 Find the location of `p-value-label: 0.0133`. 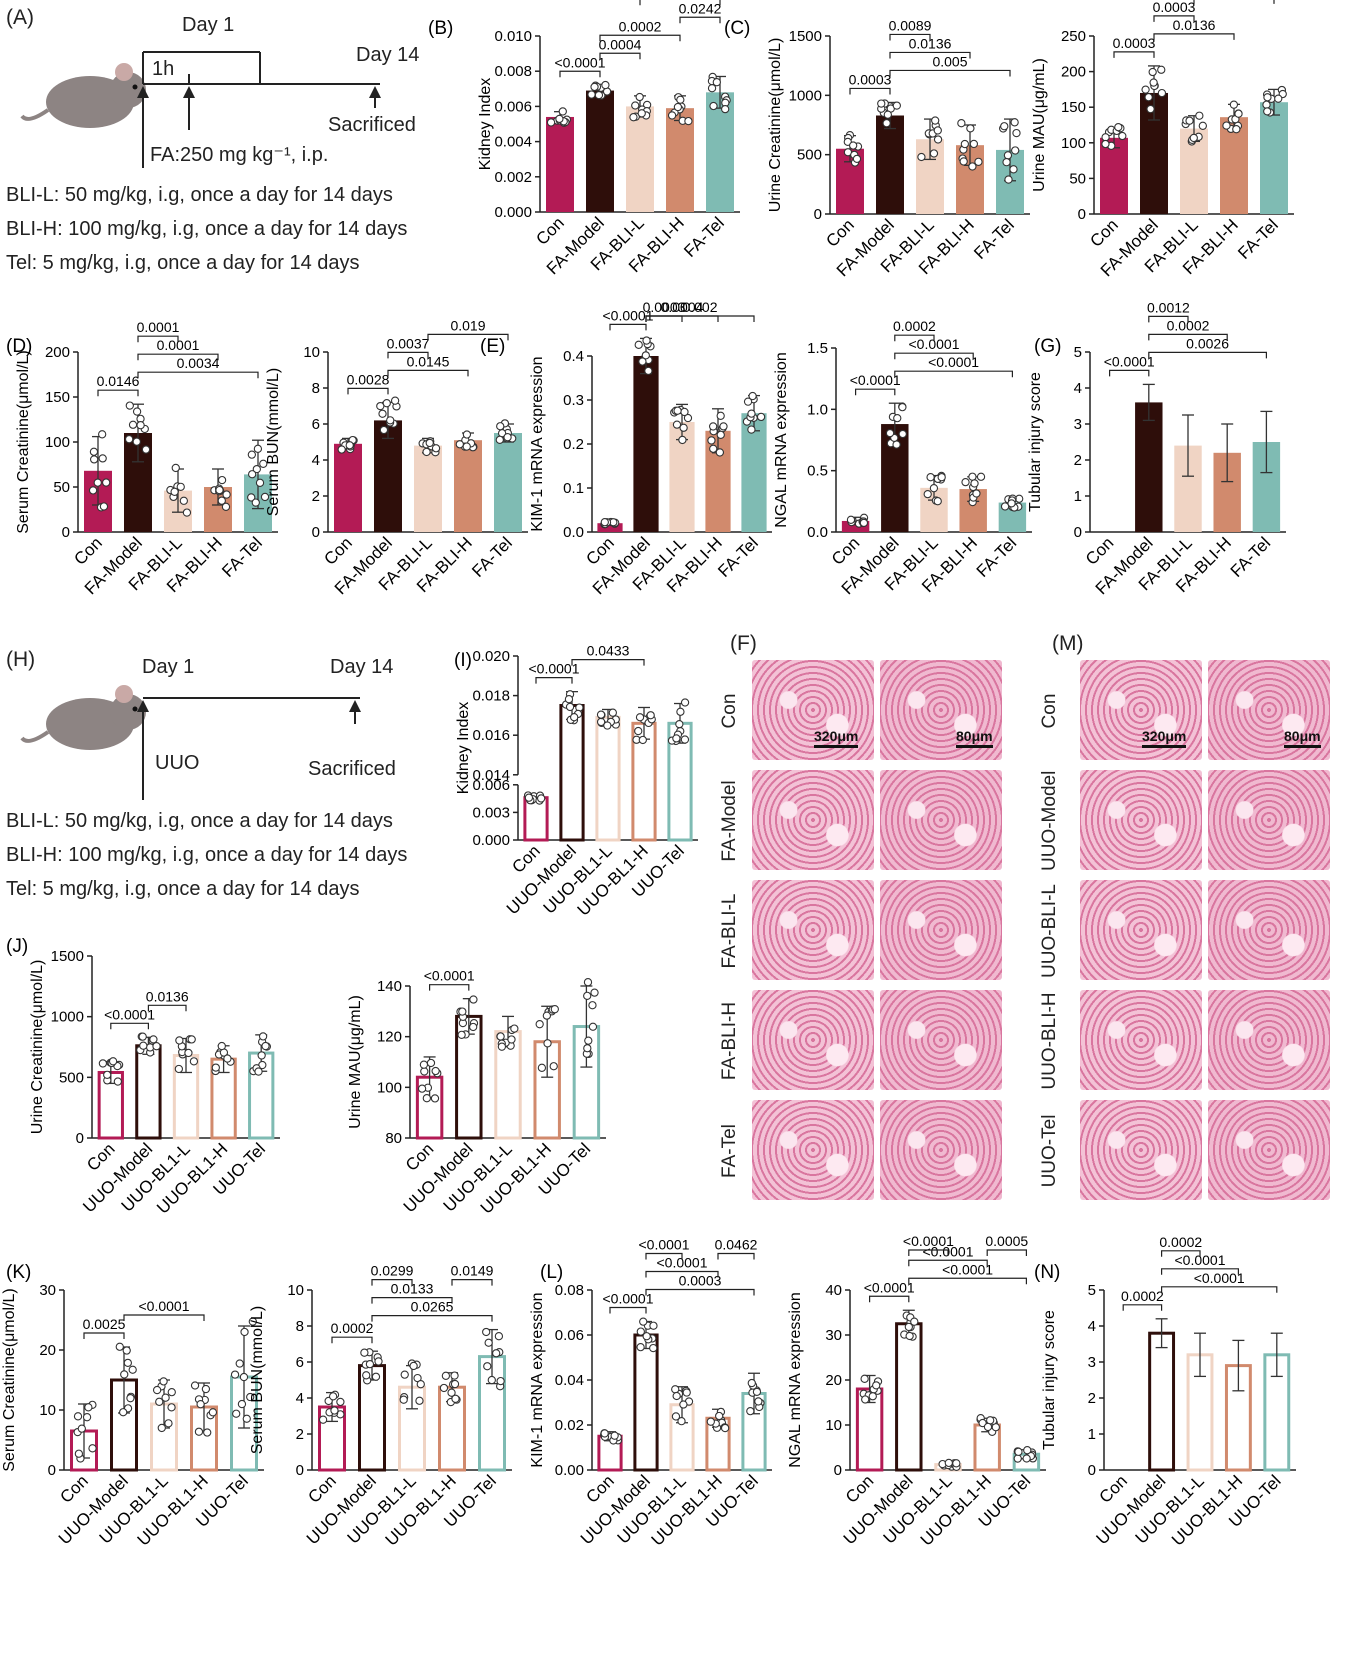

p-value-label: 0.0133 is located at coordinates (412, 1289).